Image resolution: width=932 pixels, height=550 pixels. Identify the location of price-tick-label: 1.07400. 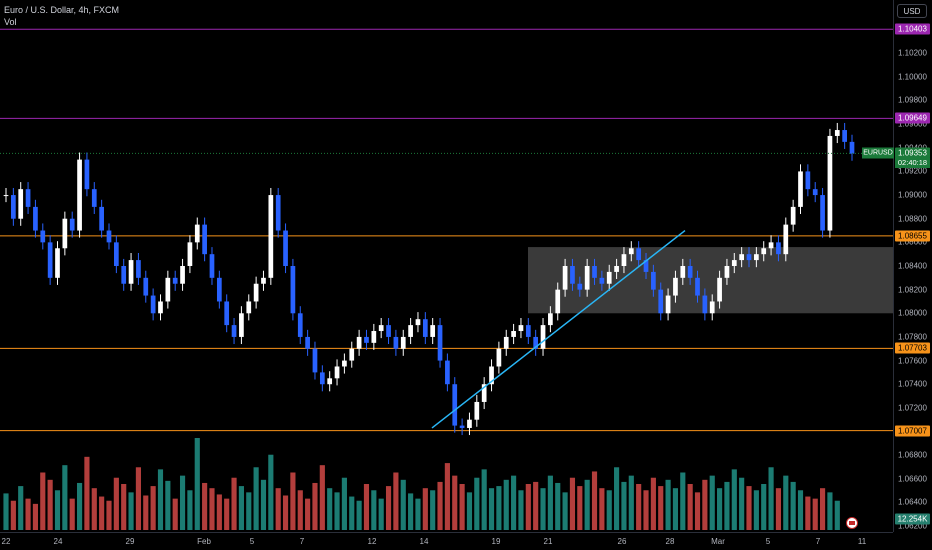
(912, 384).